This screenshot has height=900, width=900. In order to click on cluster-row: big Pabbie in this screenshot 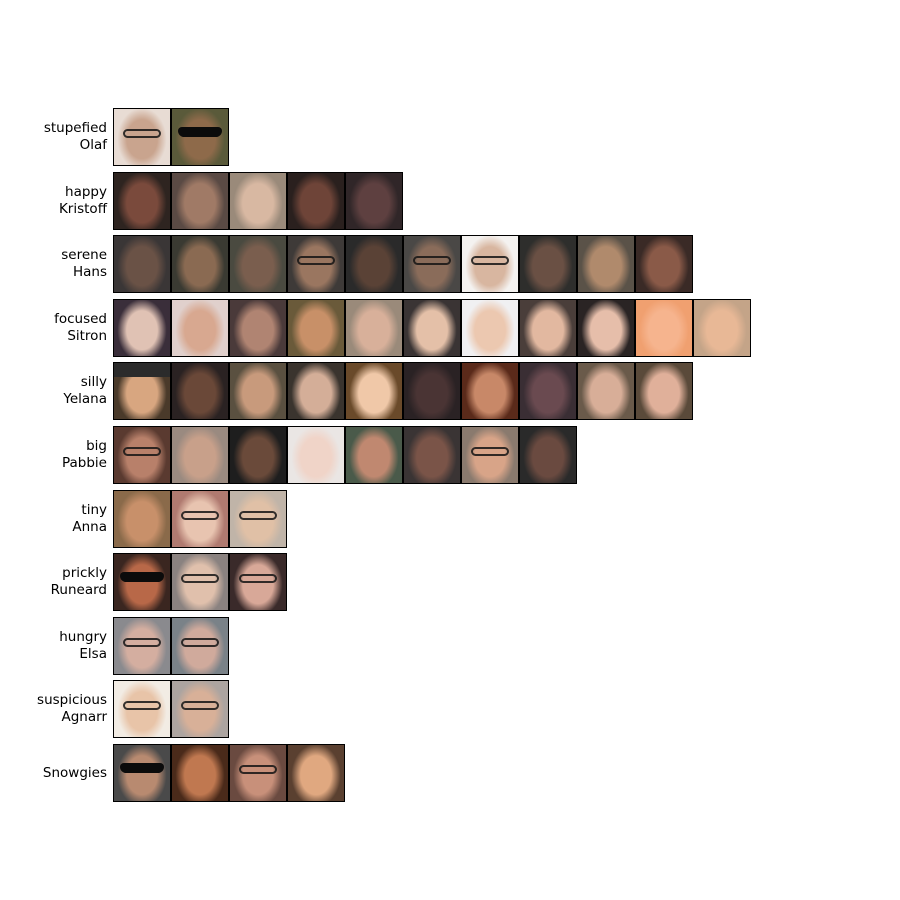, I will do `click(450, 455)`.